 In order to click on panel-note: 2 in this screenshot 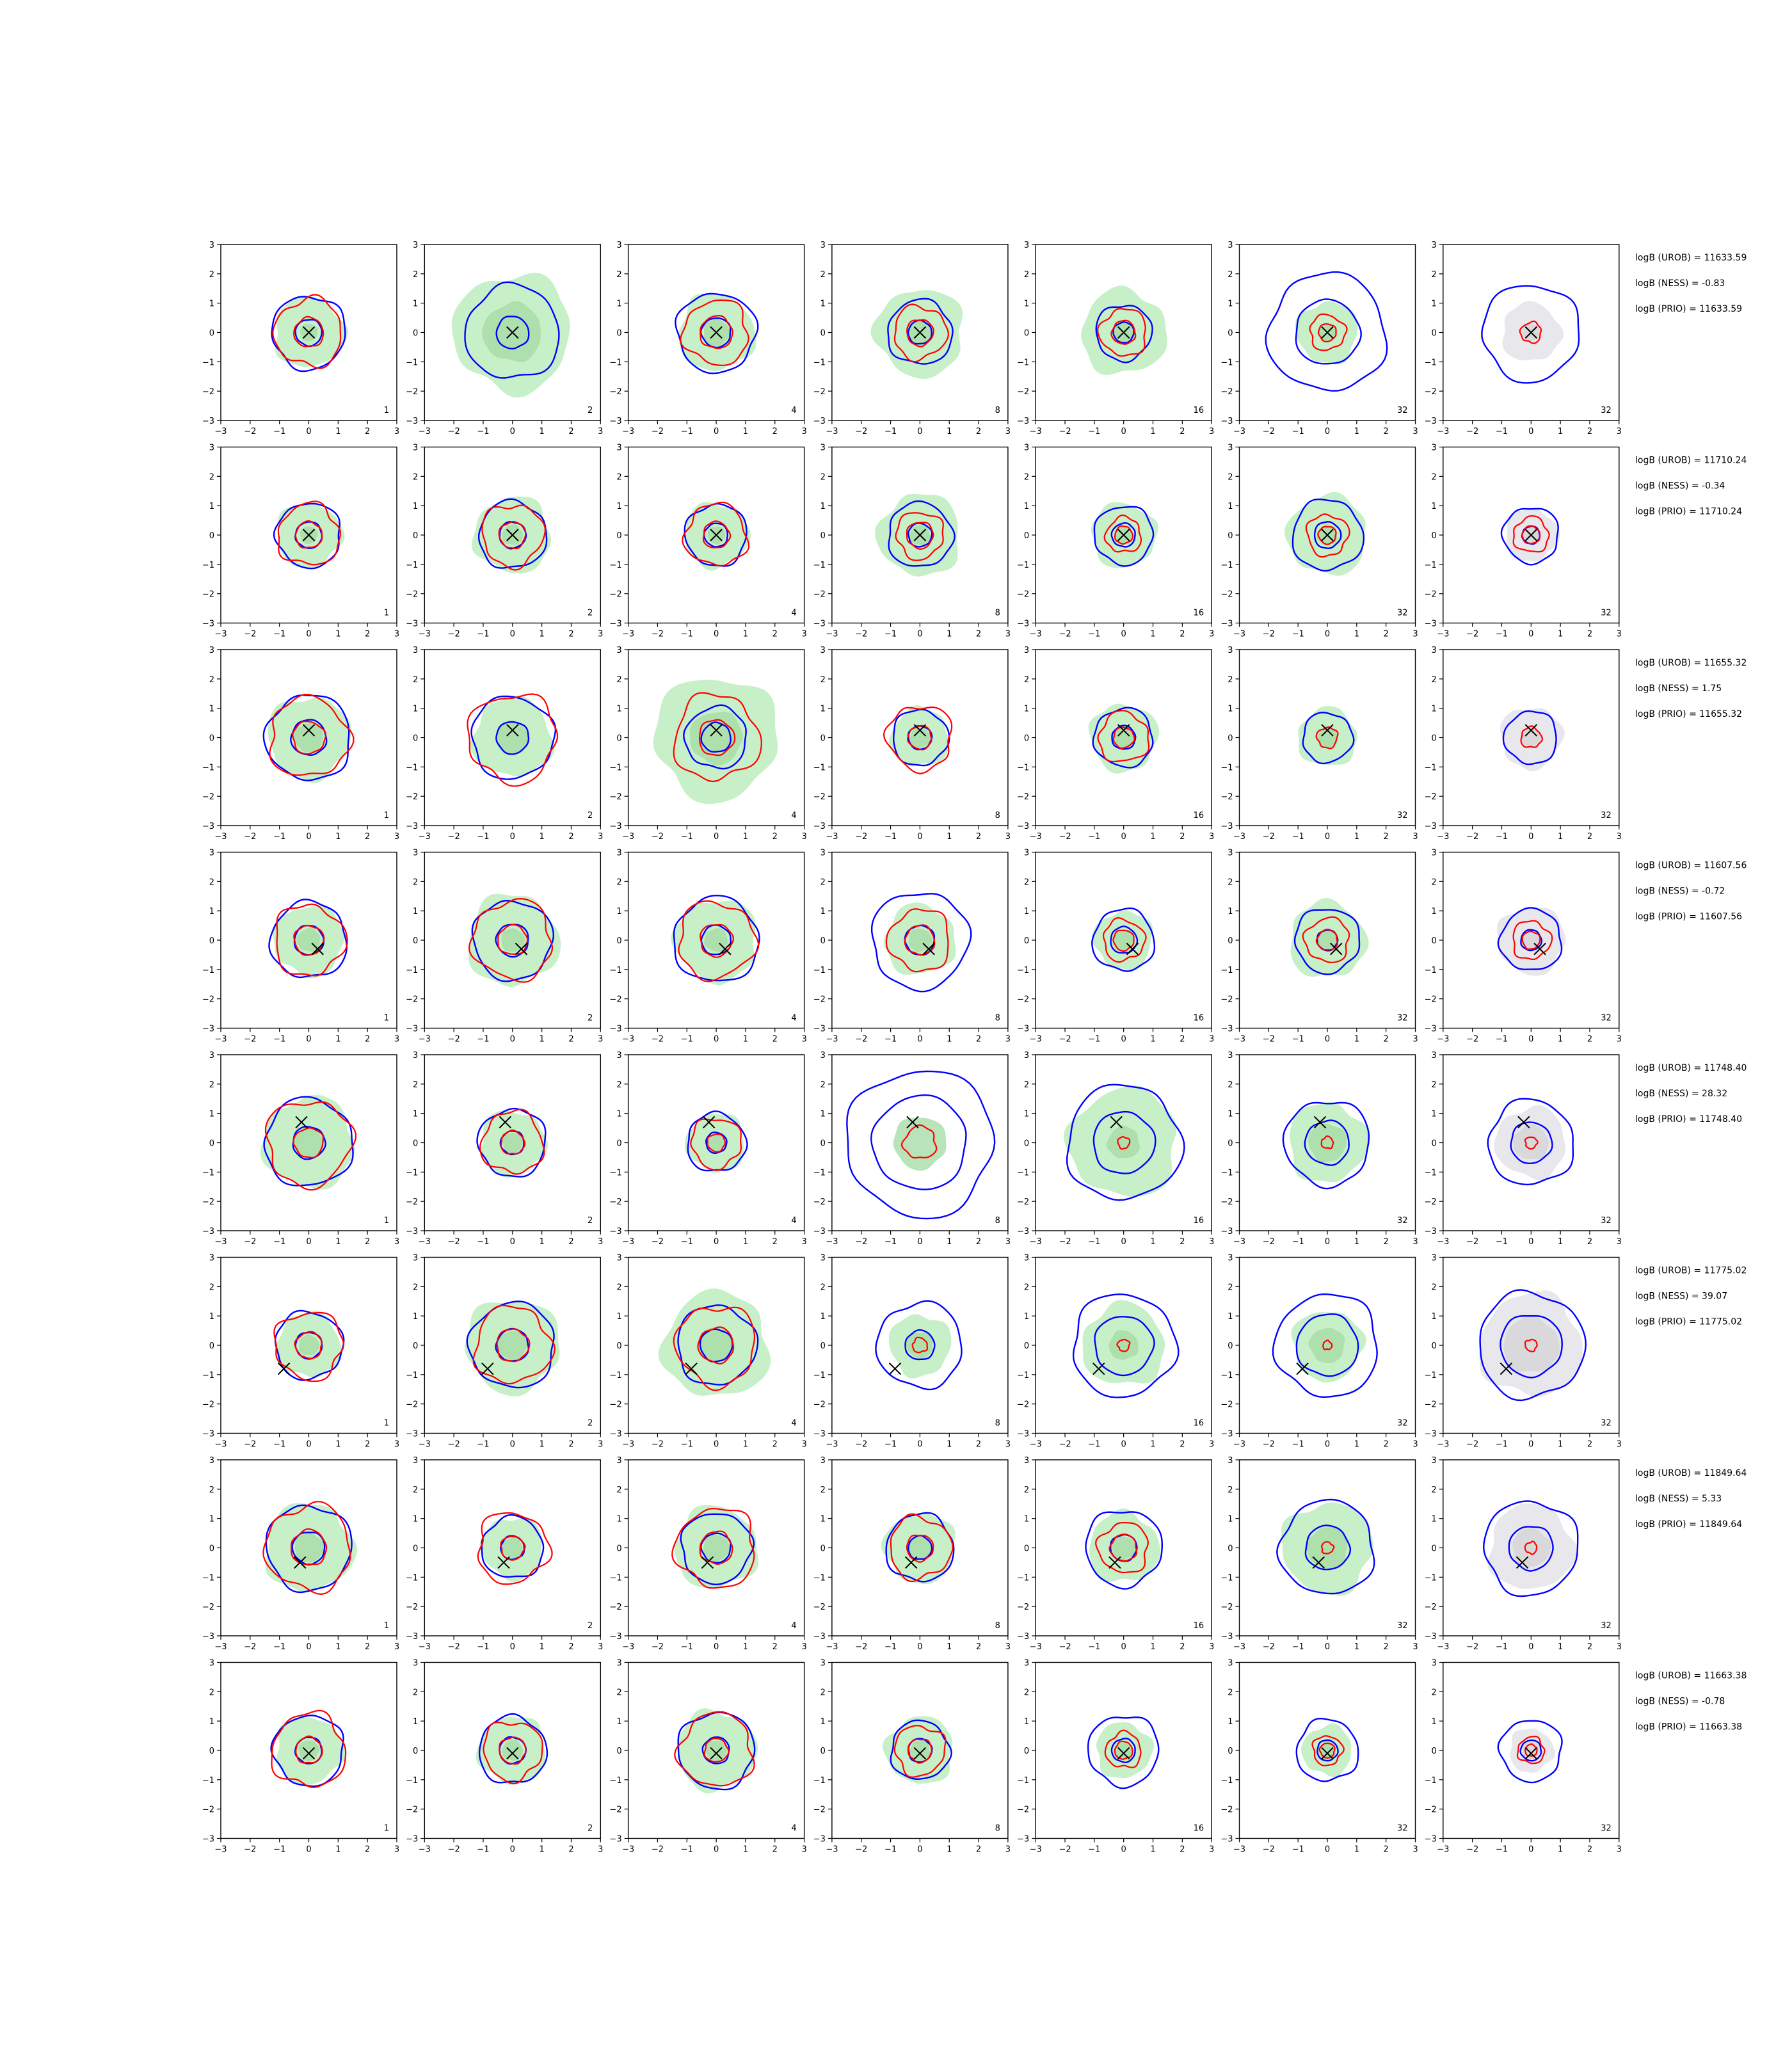, I will do `click(590, 1829)`.